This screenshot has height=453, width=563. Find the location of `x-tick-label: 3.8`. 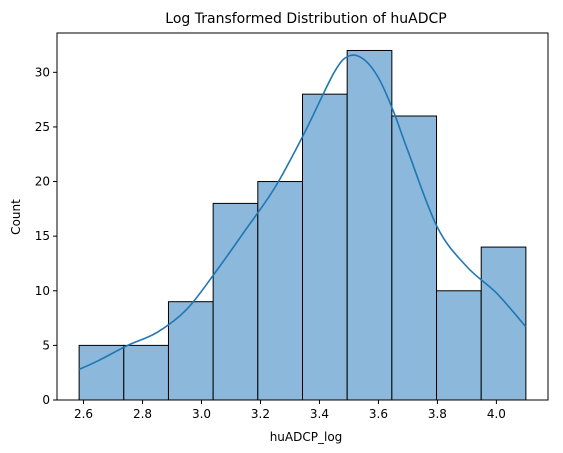

x-tick-label: 3.8 is located at coordinates (437, 414).